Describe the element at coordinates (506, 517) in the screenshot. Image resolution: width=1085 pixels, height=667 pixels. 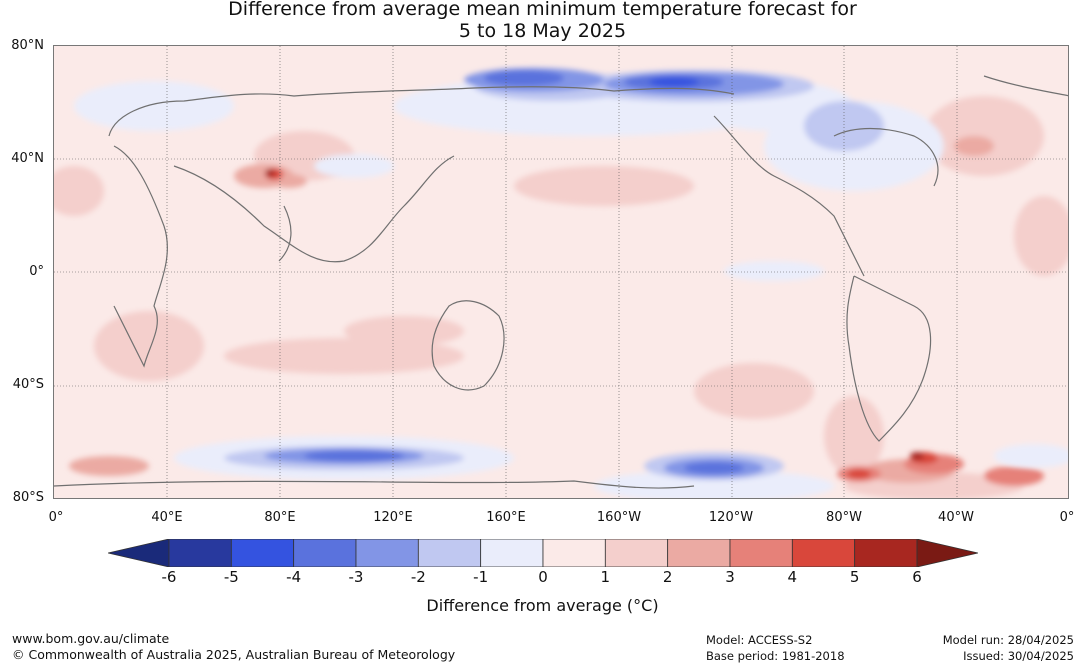
I see `lon-label-160e: 160°E` at that location.